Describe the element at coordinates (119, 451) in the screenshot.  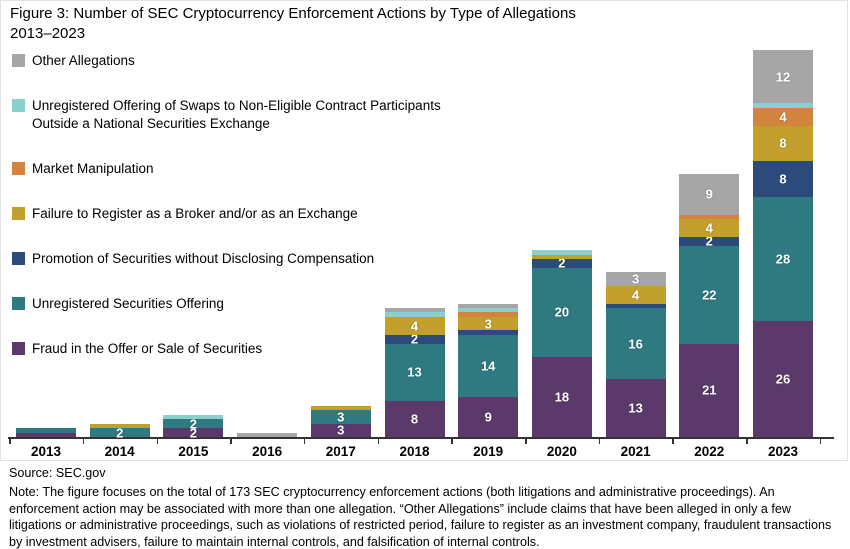
I see `x-axis-label-2014: 2014` at that location.